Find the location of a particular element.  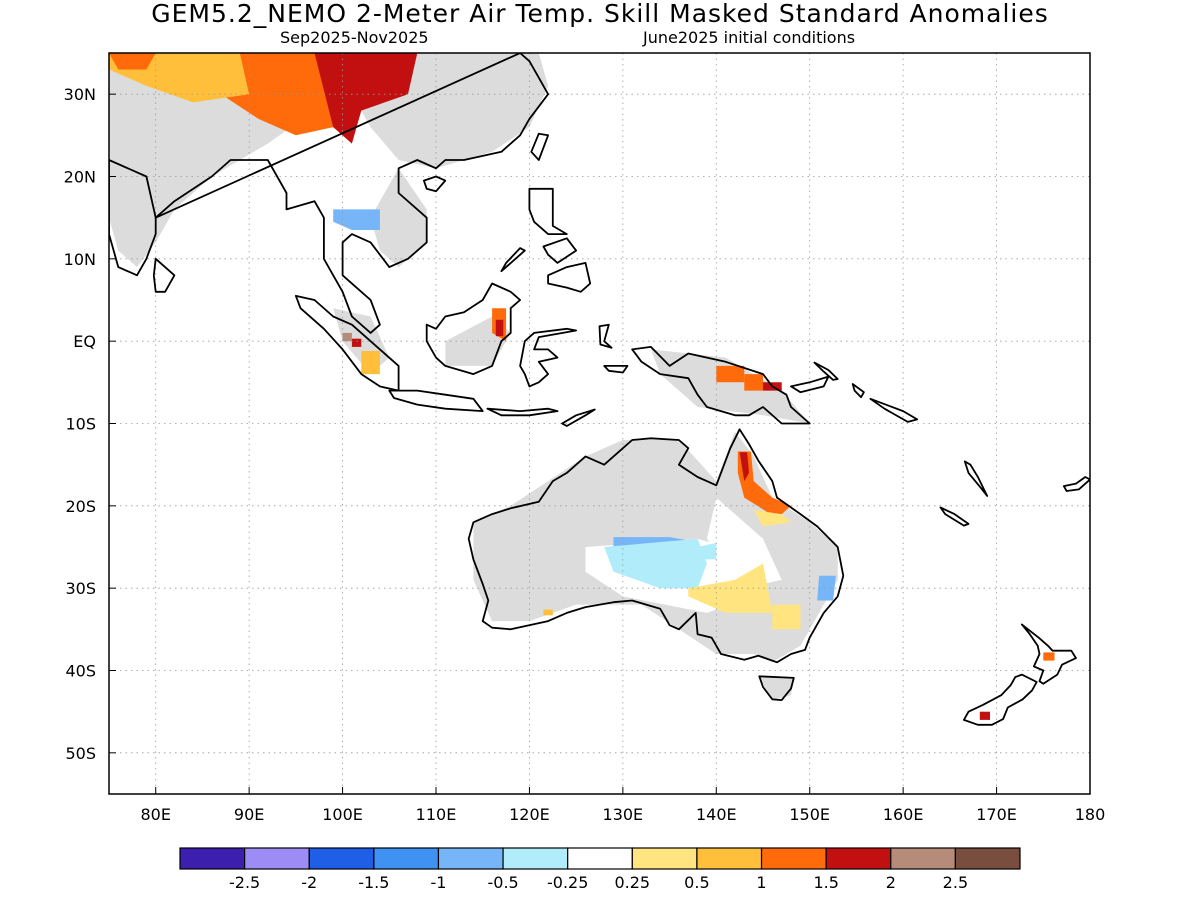

coast-halmahera is located at coordinates (605, 336).